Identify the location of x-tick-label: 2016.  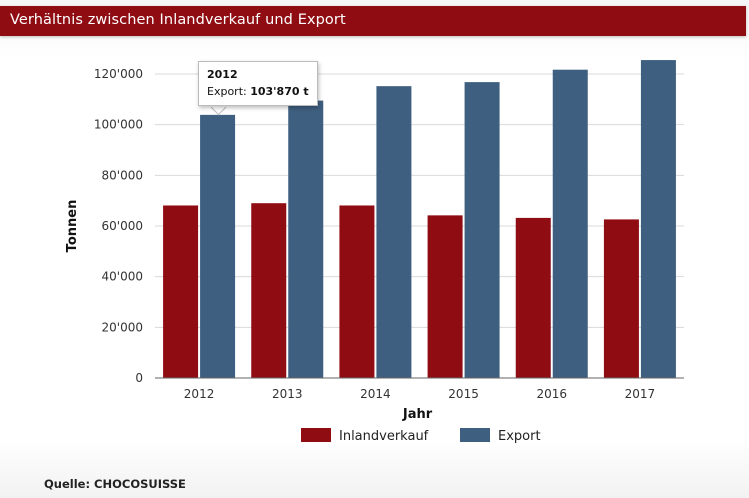
(551, 394).